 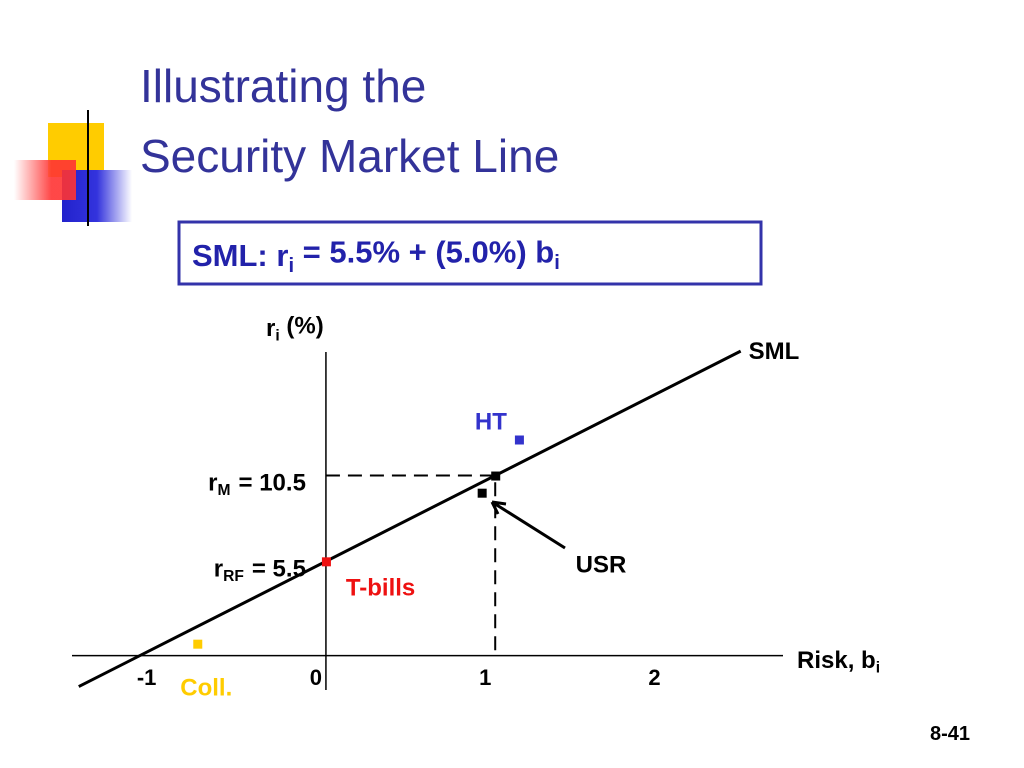 What do you see at coordinates (654, 677) in the screenshot?
I see `x-tick-label: 2` at bounding box center [654, 677].